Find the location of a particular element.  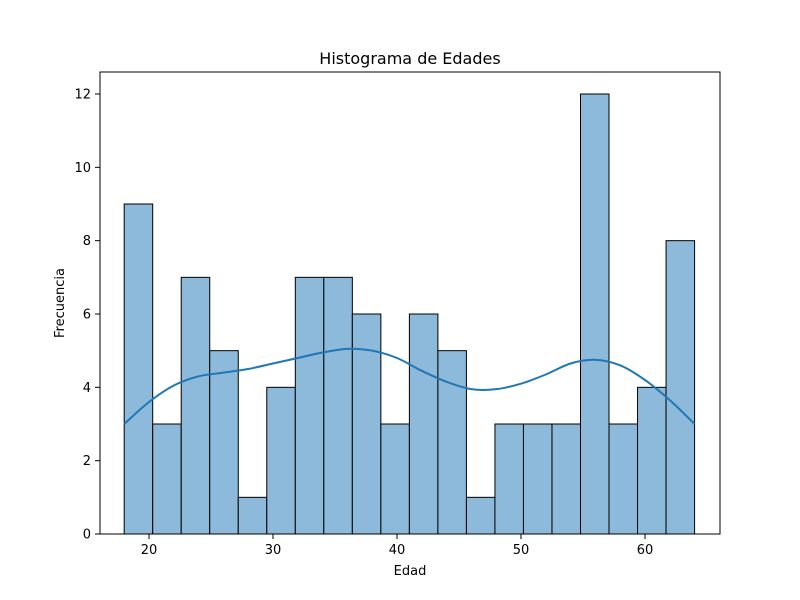

x-tick-label: 60 is located at coordinates (645, 550).